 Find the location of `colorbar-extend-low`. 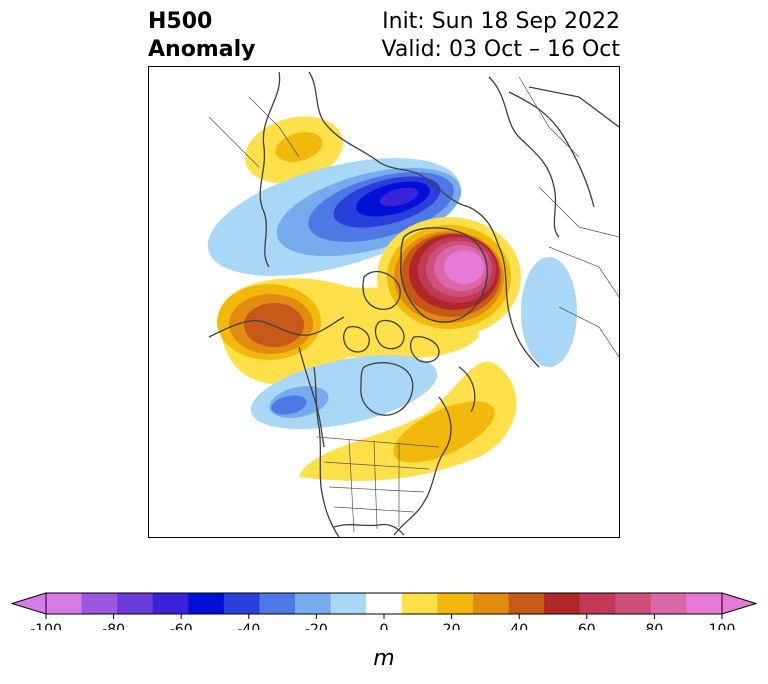

colorbar-extend-low is located at coordinates (28, 603).